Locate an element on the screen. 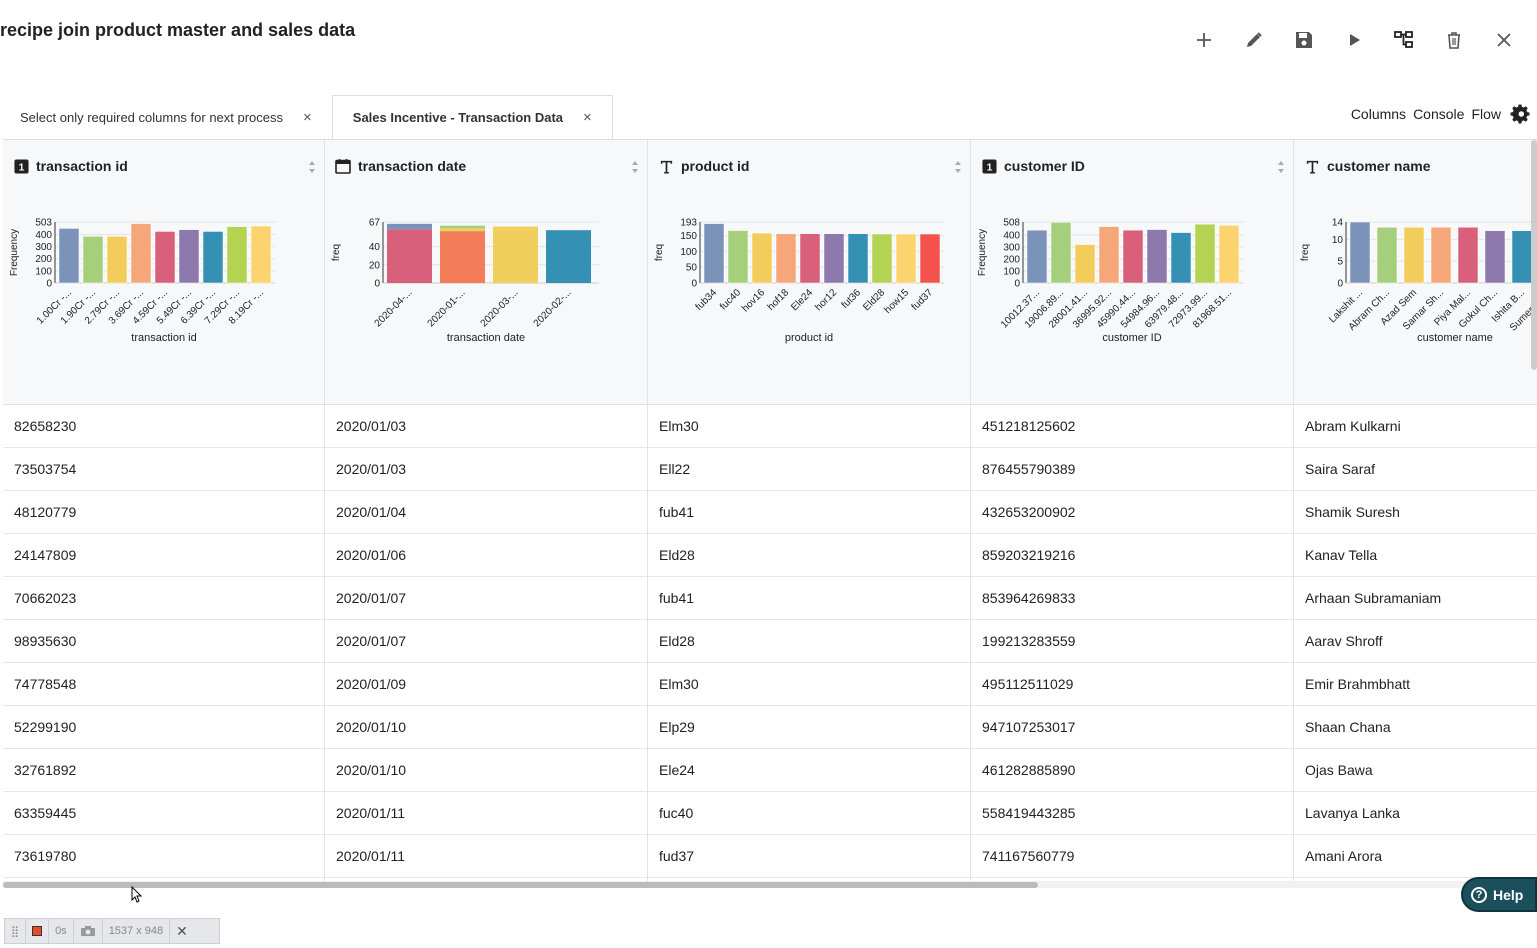 Image resolution: width=1537 pixels, height=948 pixels. table-cell: Ell22 is located at coordinates (809, 469).